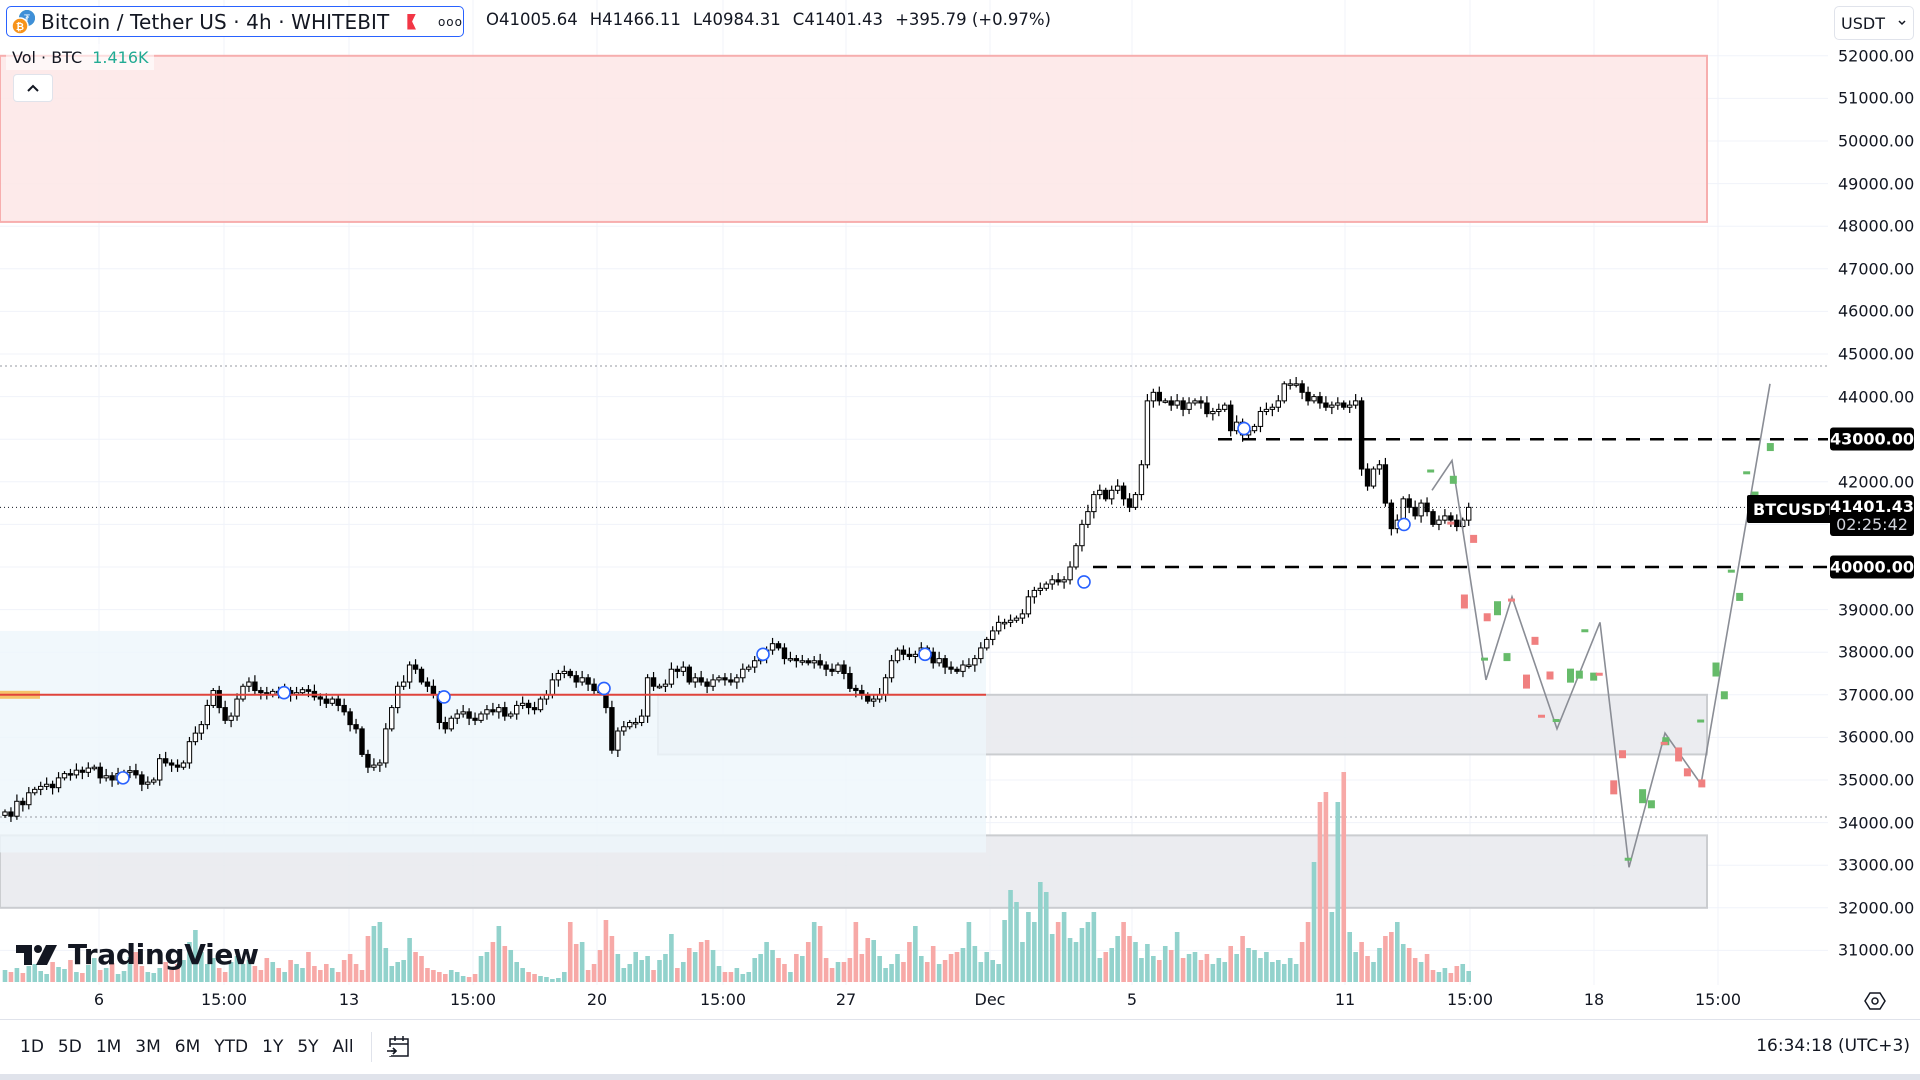  Describe the element at coordinates (399, 1047) in the screenshot. I see `go-to-date-icon` at that location.